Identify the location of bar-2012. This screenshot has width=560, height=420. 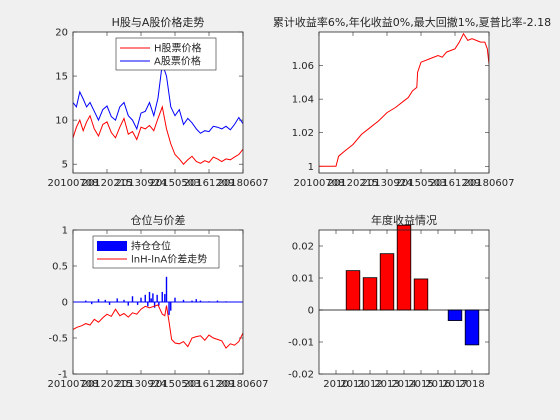
(370, 294).